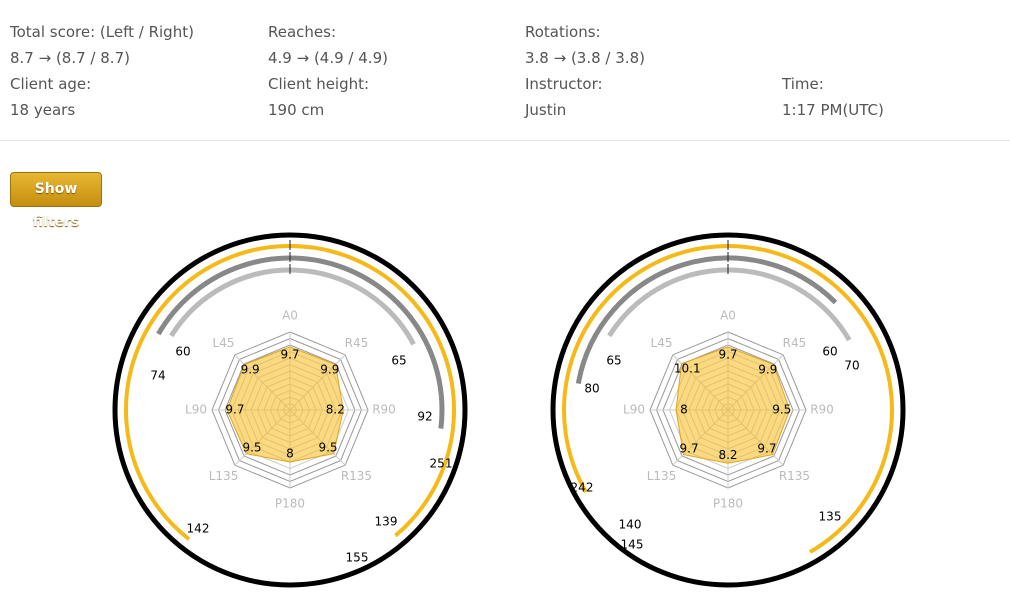 The image size is (1010, 605). I want to click on stat: Rotations: 3.8 → (3.8 / 3.8), so click(585, 45).